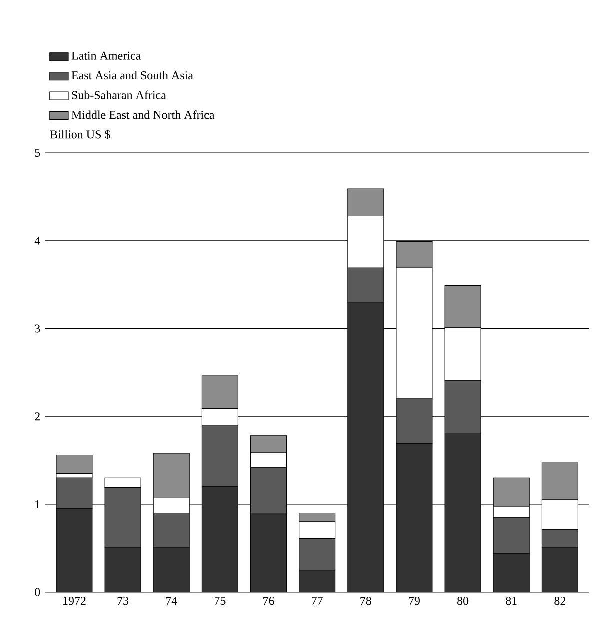  What do you see at coordinates (366, 601) in the screenshot?
I see `x-tick-label: 78` at bounding box center [366, 601].